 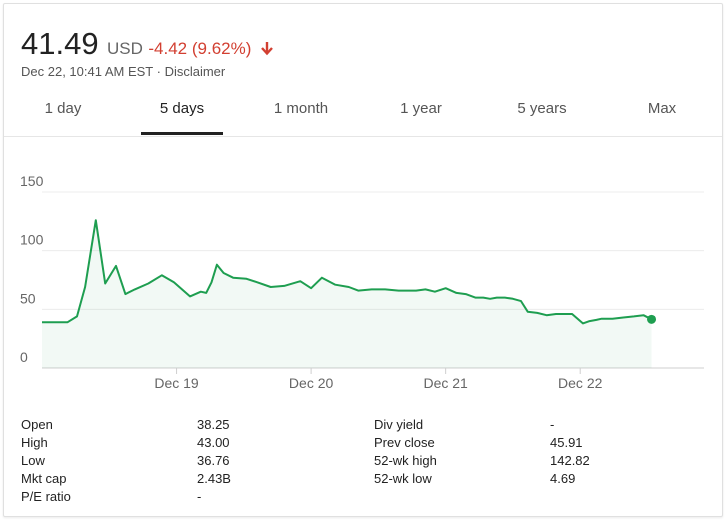 I want to click on x-tick-label: Dec 20, so click(x=311, y=383).